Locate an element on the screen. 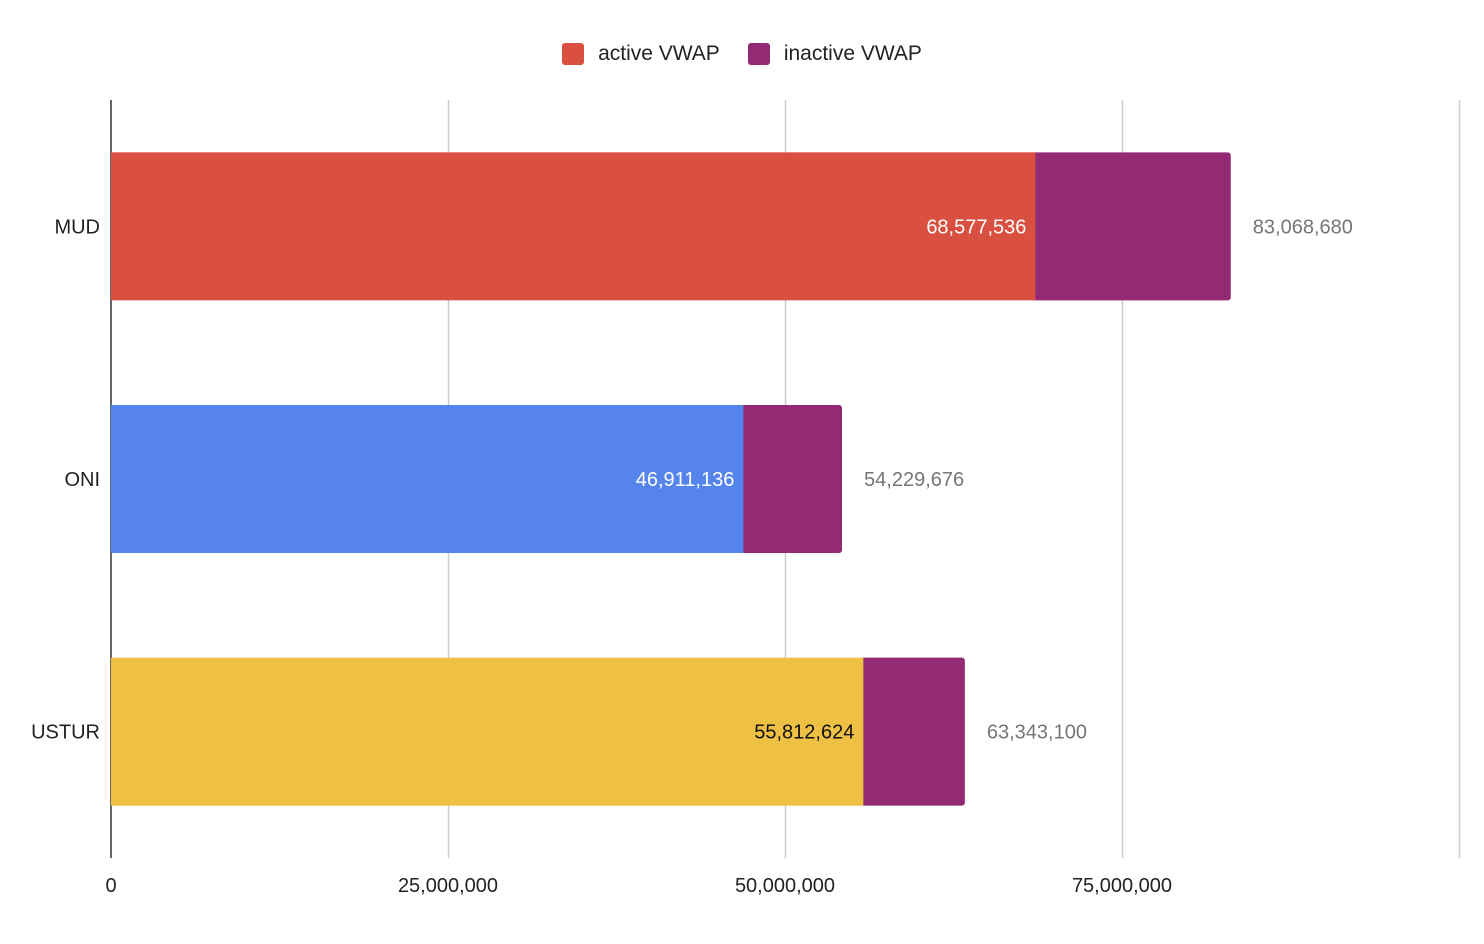 Image resolution: width=1484 pixels, height=944 pixels. bar-active-vwap-ustur is located at coordinates (487, 731).